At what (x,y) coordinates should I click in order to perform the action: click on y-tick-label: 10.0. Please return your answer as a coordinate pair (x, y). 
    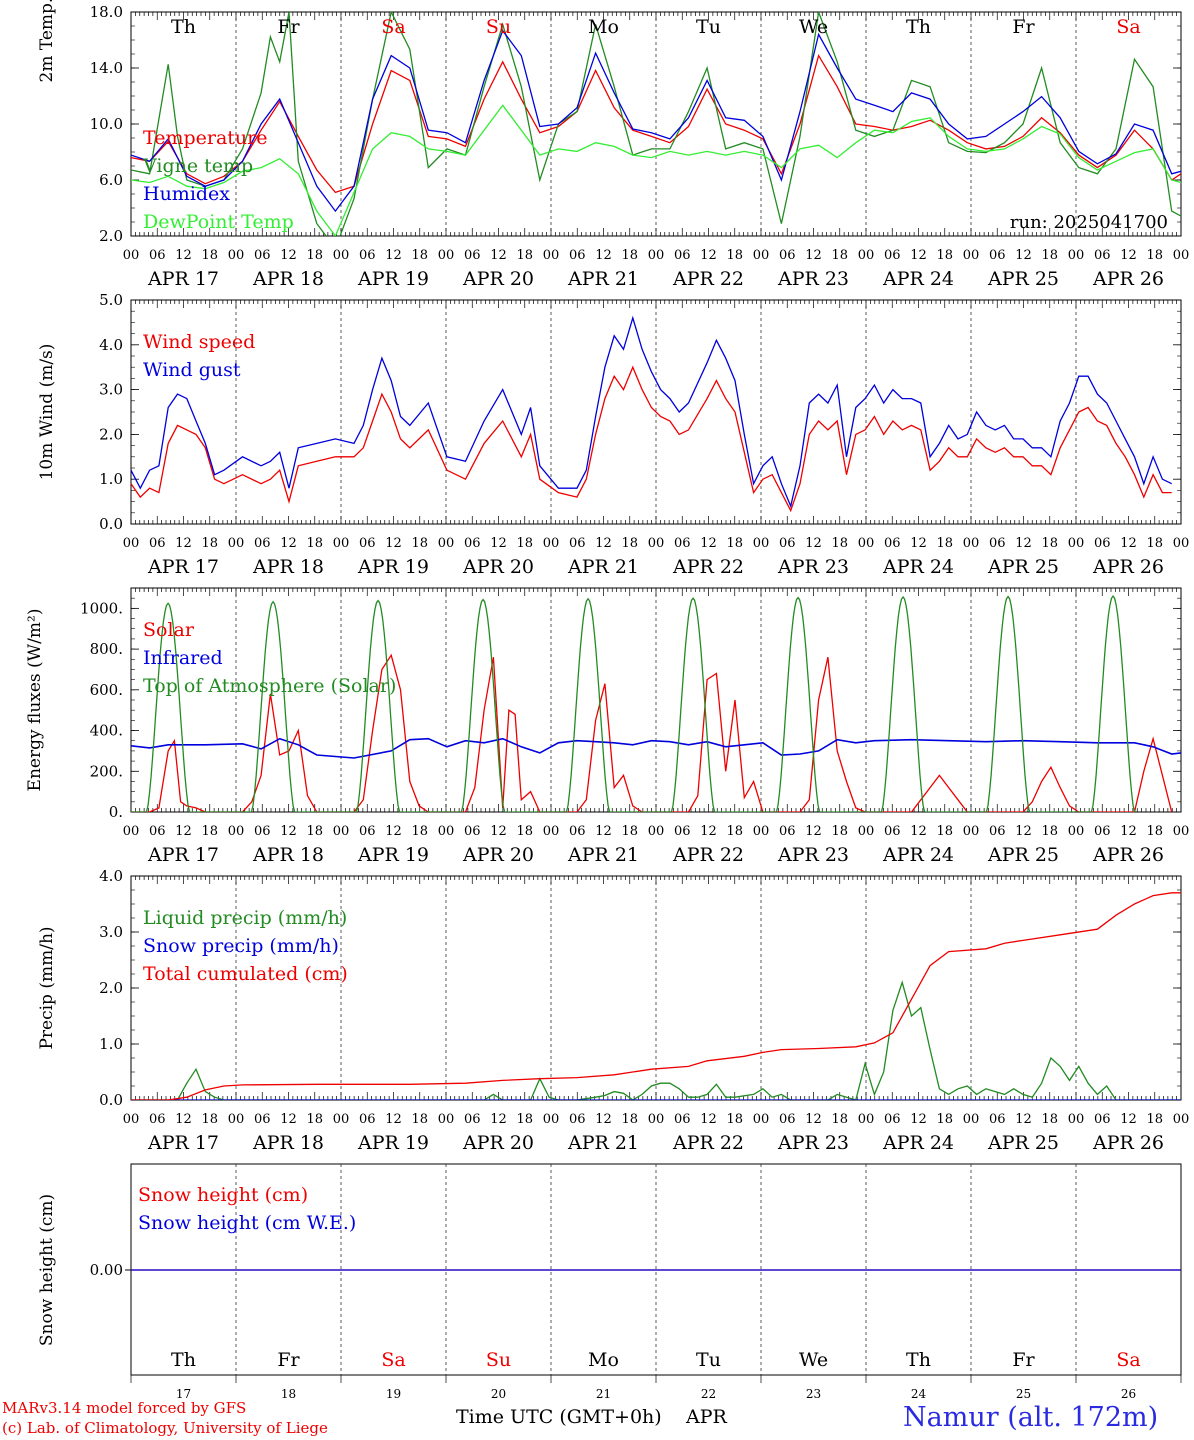
    Looking at the image, I should click on (106, 124).